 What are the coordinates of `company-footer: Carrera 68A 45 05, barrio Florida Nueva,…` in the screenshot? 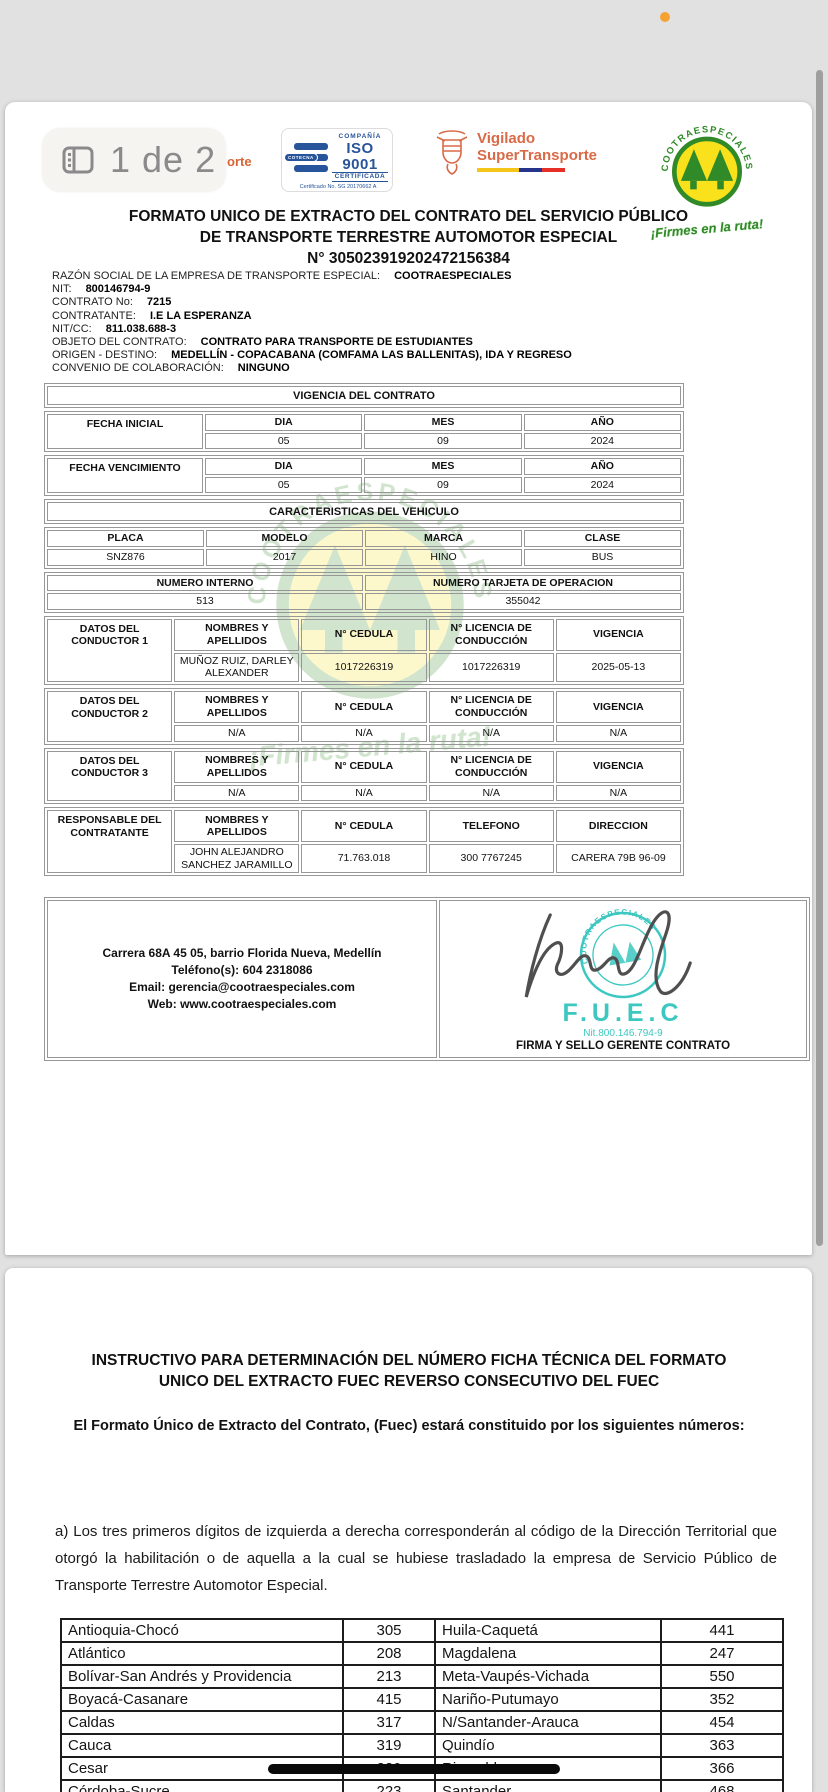 It's located at (427, 979).